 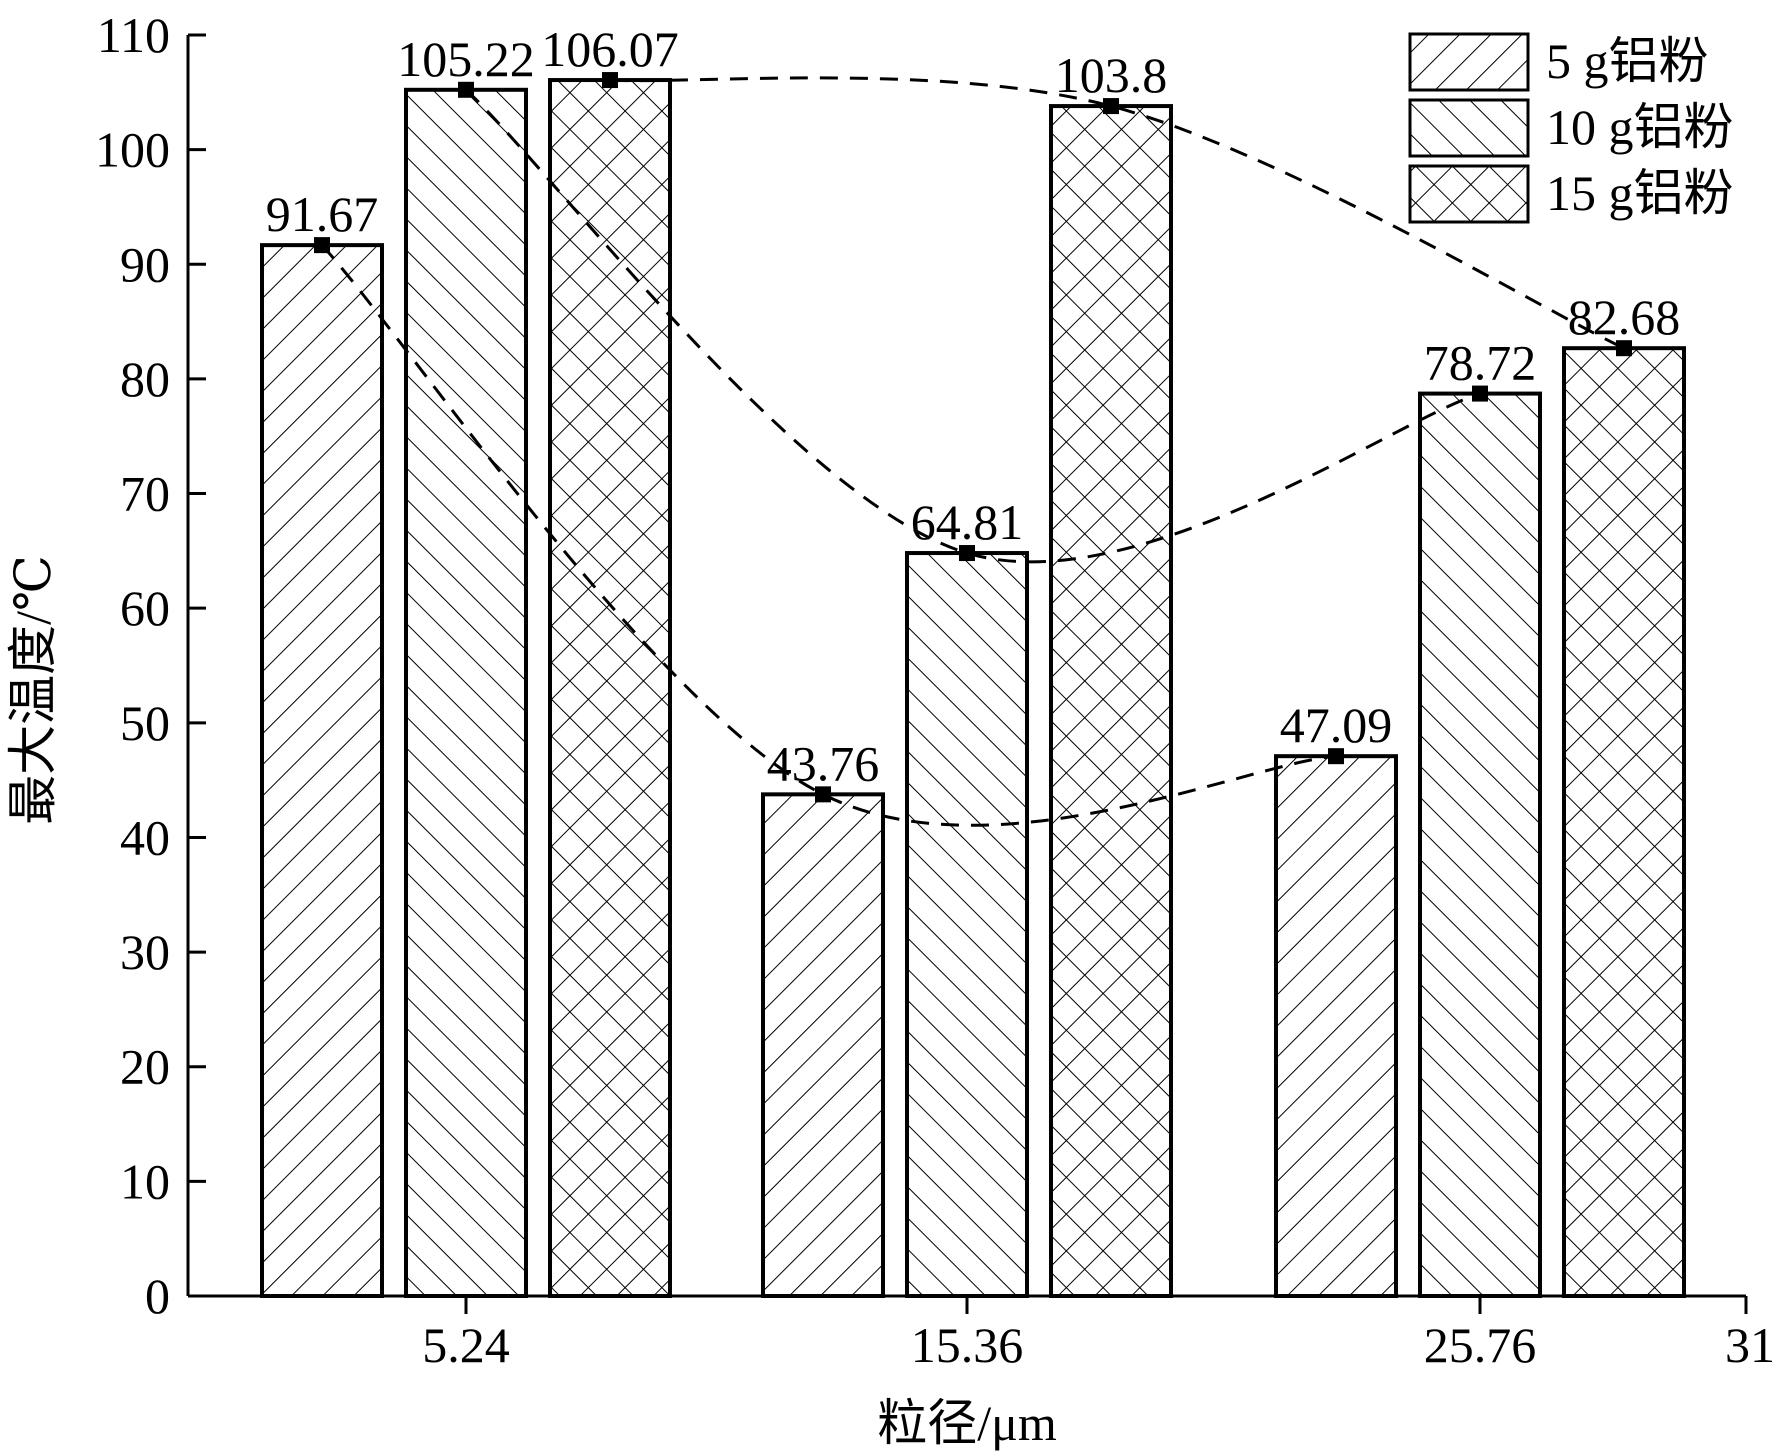 I want to click on y-tick-label: 0, so click(x=157, y=1296).